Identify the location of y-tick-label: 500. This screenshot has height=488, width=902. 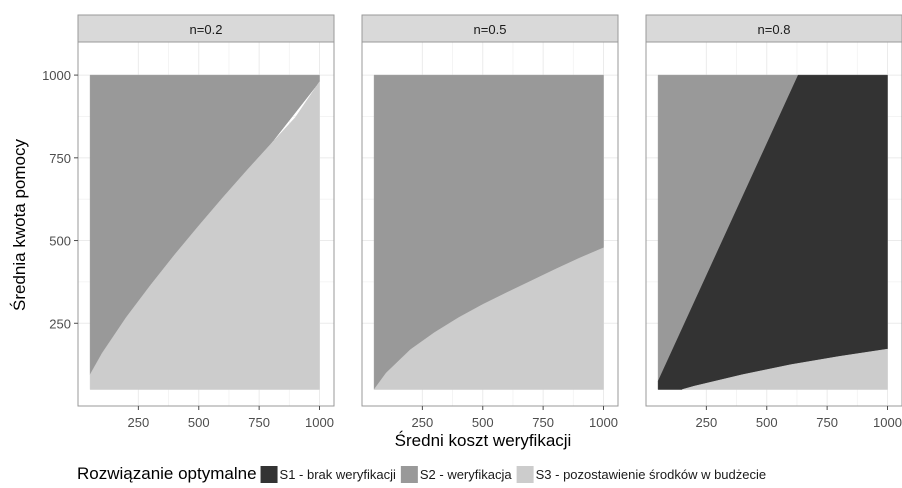
(60, 241).